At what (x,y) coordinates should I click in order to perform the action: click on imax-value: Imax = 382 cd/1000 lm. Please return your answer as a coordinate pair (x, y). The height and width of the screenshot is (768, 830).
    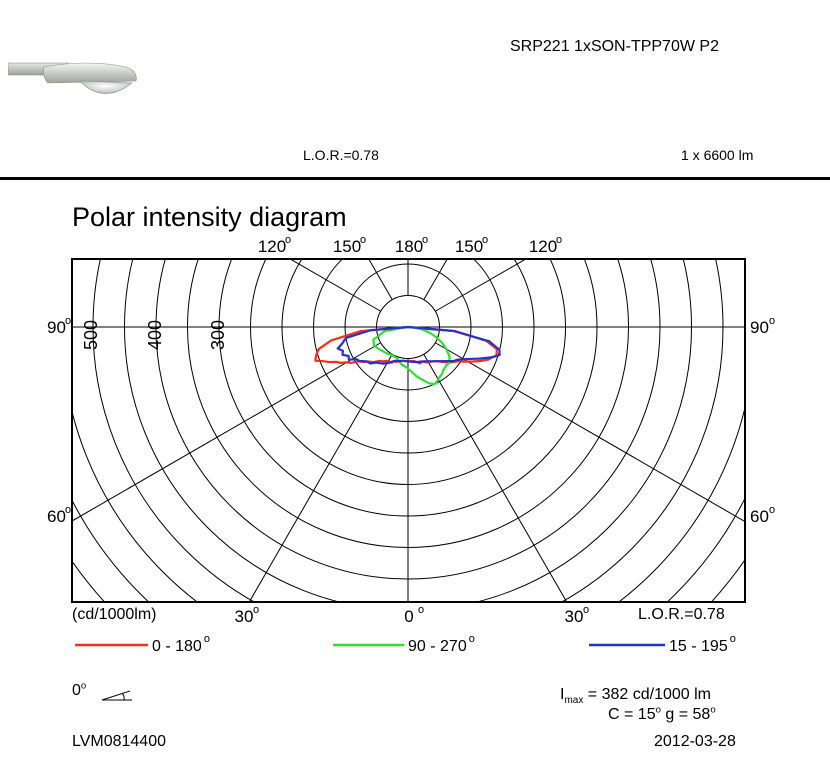
    Looking at the image, I should click on (635, 696).